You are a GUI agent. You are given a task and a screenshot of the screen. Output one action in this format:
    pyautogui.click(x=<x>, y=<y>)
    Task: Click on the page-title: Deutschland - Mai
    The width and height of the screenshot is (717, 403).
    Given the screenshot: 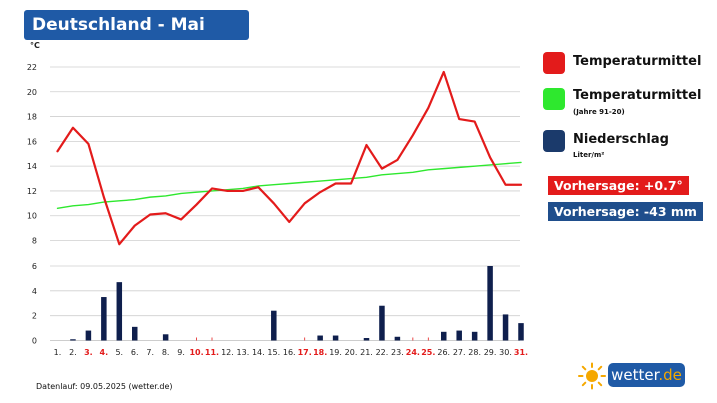 What is the action you would take?
    pyautogui.click(x=136, y=25)
    